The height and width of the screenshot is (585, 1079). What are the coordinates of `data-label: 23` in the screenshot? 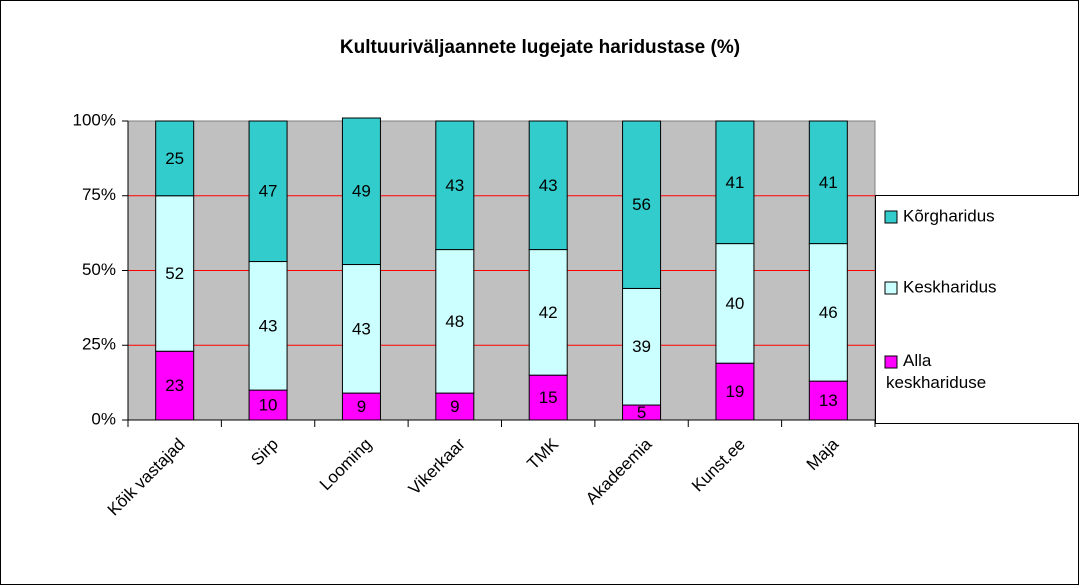 It's located at (174, 385).